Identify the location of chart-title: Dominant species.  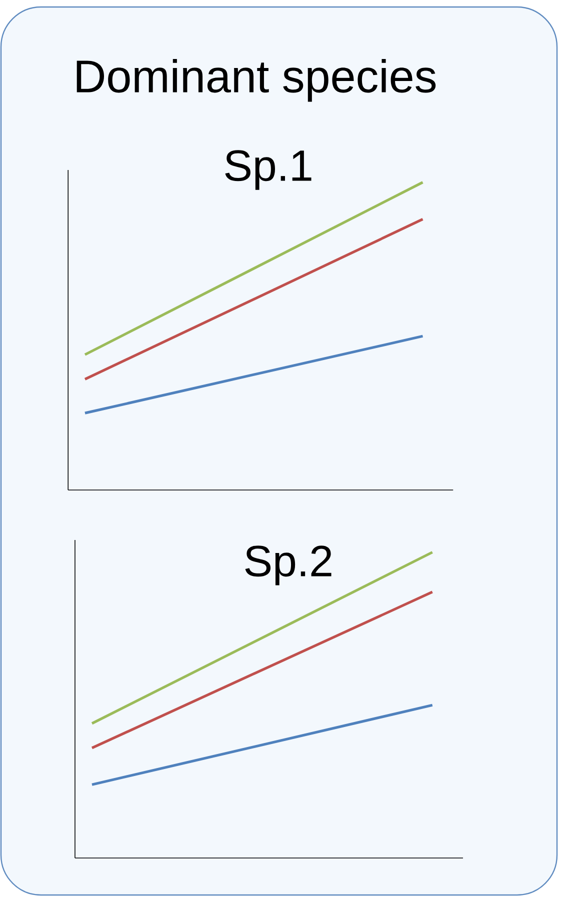
(256, 80).